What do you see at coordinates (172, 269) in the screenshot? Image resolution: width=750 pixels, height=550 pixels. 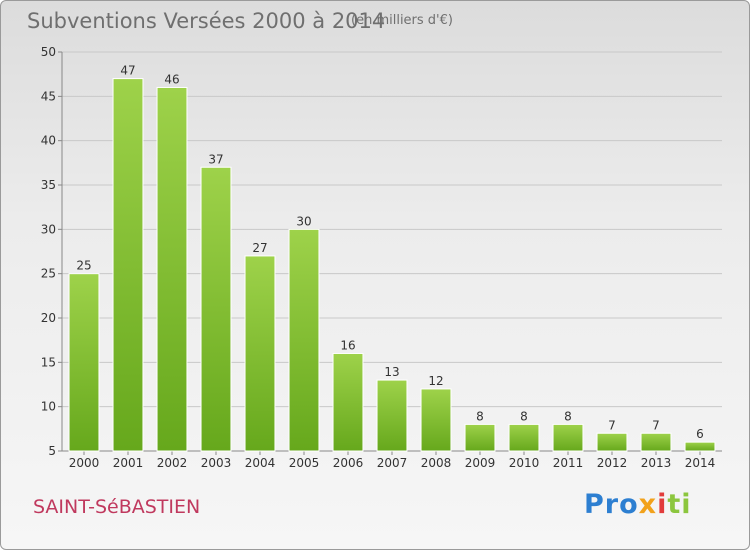 I see `bar-2002` at bounding box center [172, 269].